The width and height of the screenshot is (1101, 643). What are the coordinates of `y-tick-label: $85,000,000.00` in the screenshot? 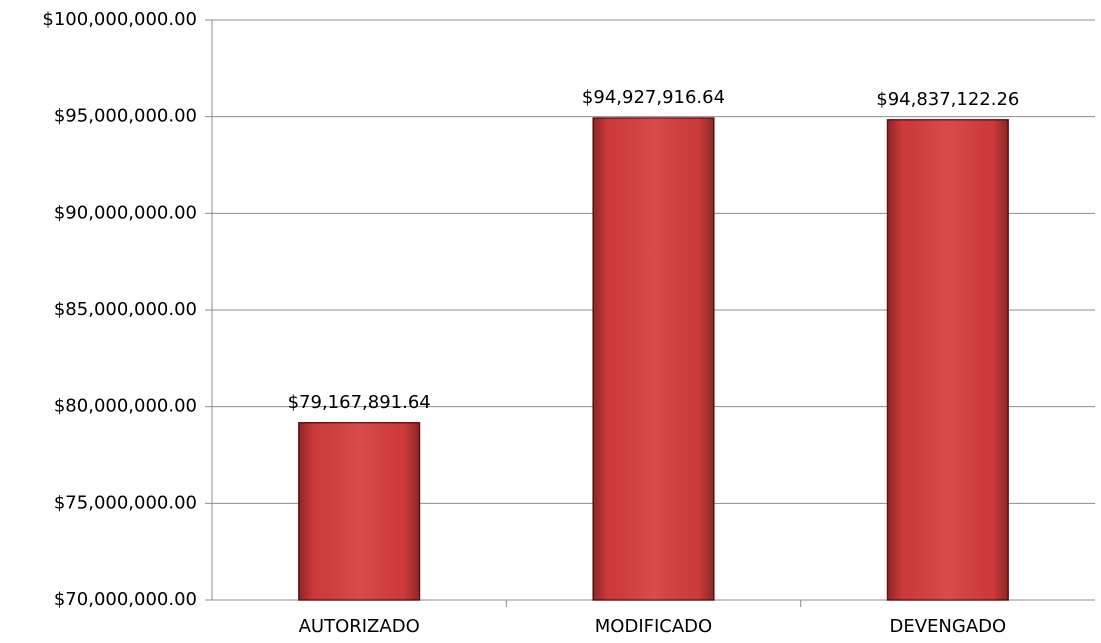 It's located at (125, 309).